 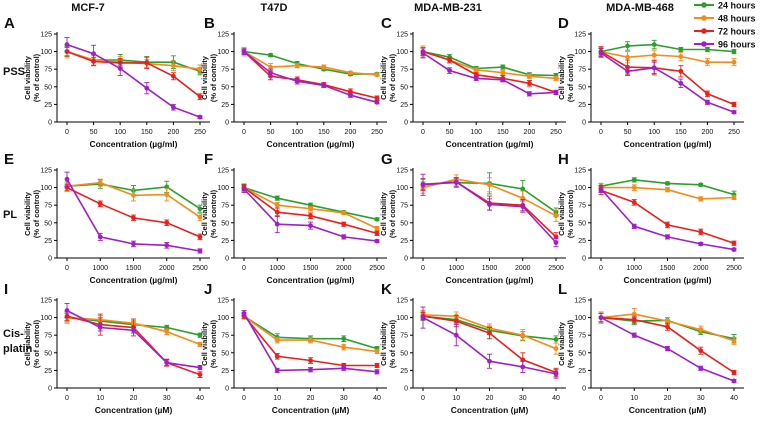 What do you see at coordinates (387, 159) in the screenshot?
I see `panel-letter: G` at bounding box center [387, 159].